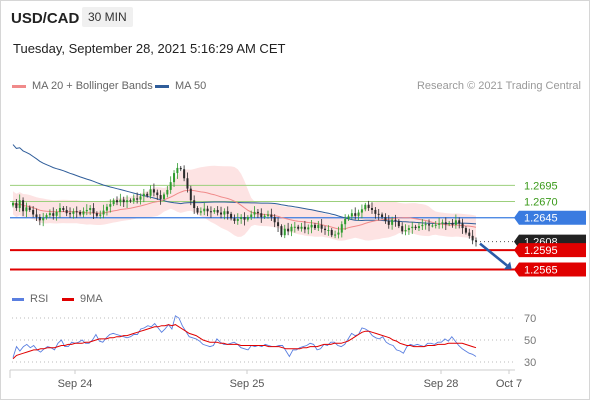 This screenshot has height=400, width=590. I want to click on credit-text: Research © 2021 Trading Central, so click(498, 86).